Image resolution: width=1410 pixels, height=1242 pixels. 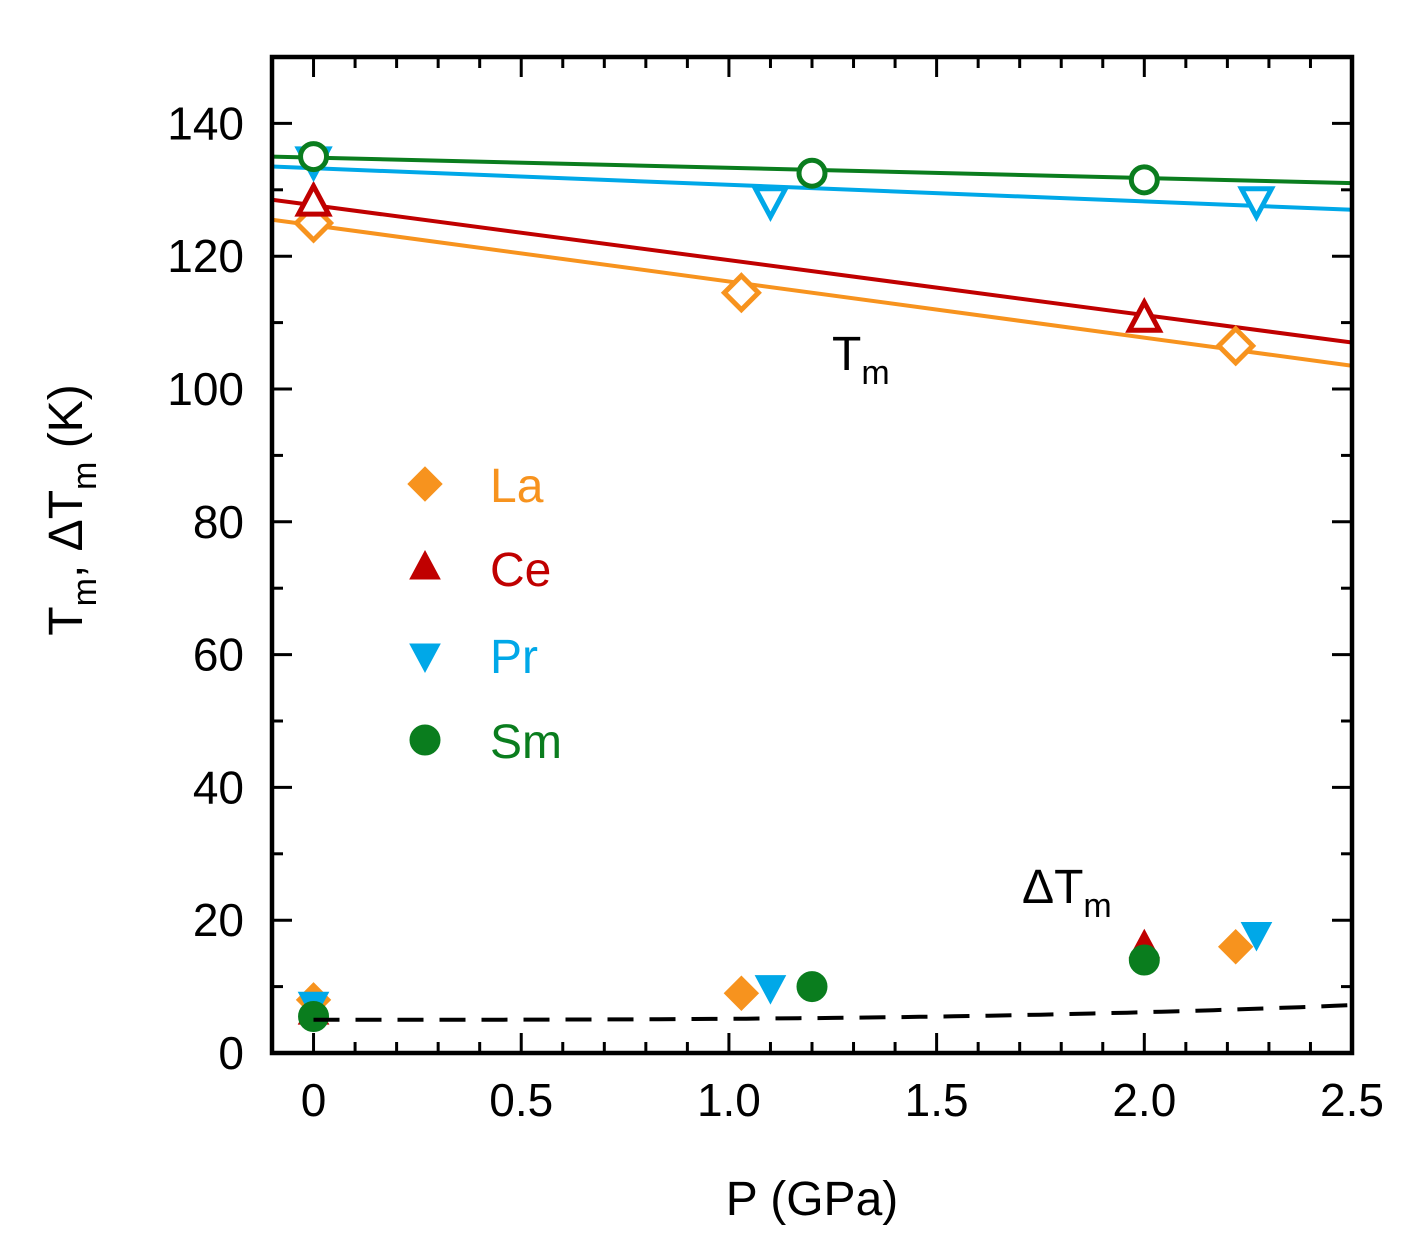 I want to click on y-tick-label: 80, so click(x=218, y=522).